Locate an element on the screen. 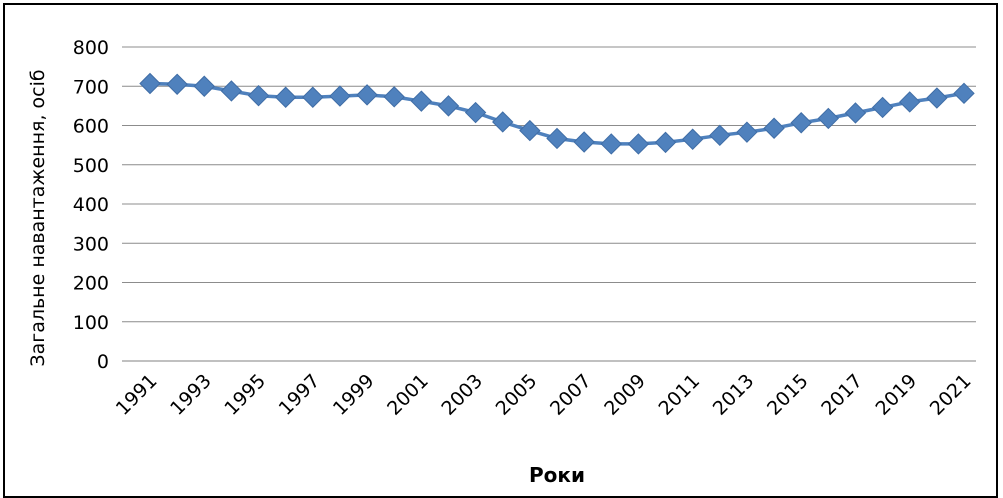 The width and height of the screenshot is (1003, 498). y-tick-label: 500 is located at coordinates (91, 166).